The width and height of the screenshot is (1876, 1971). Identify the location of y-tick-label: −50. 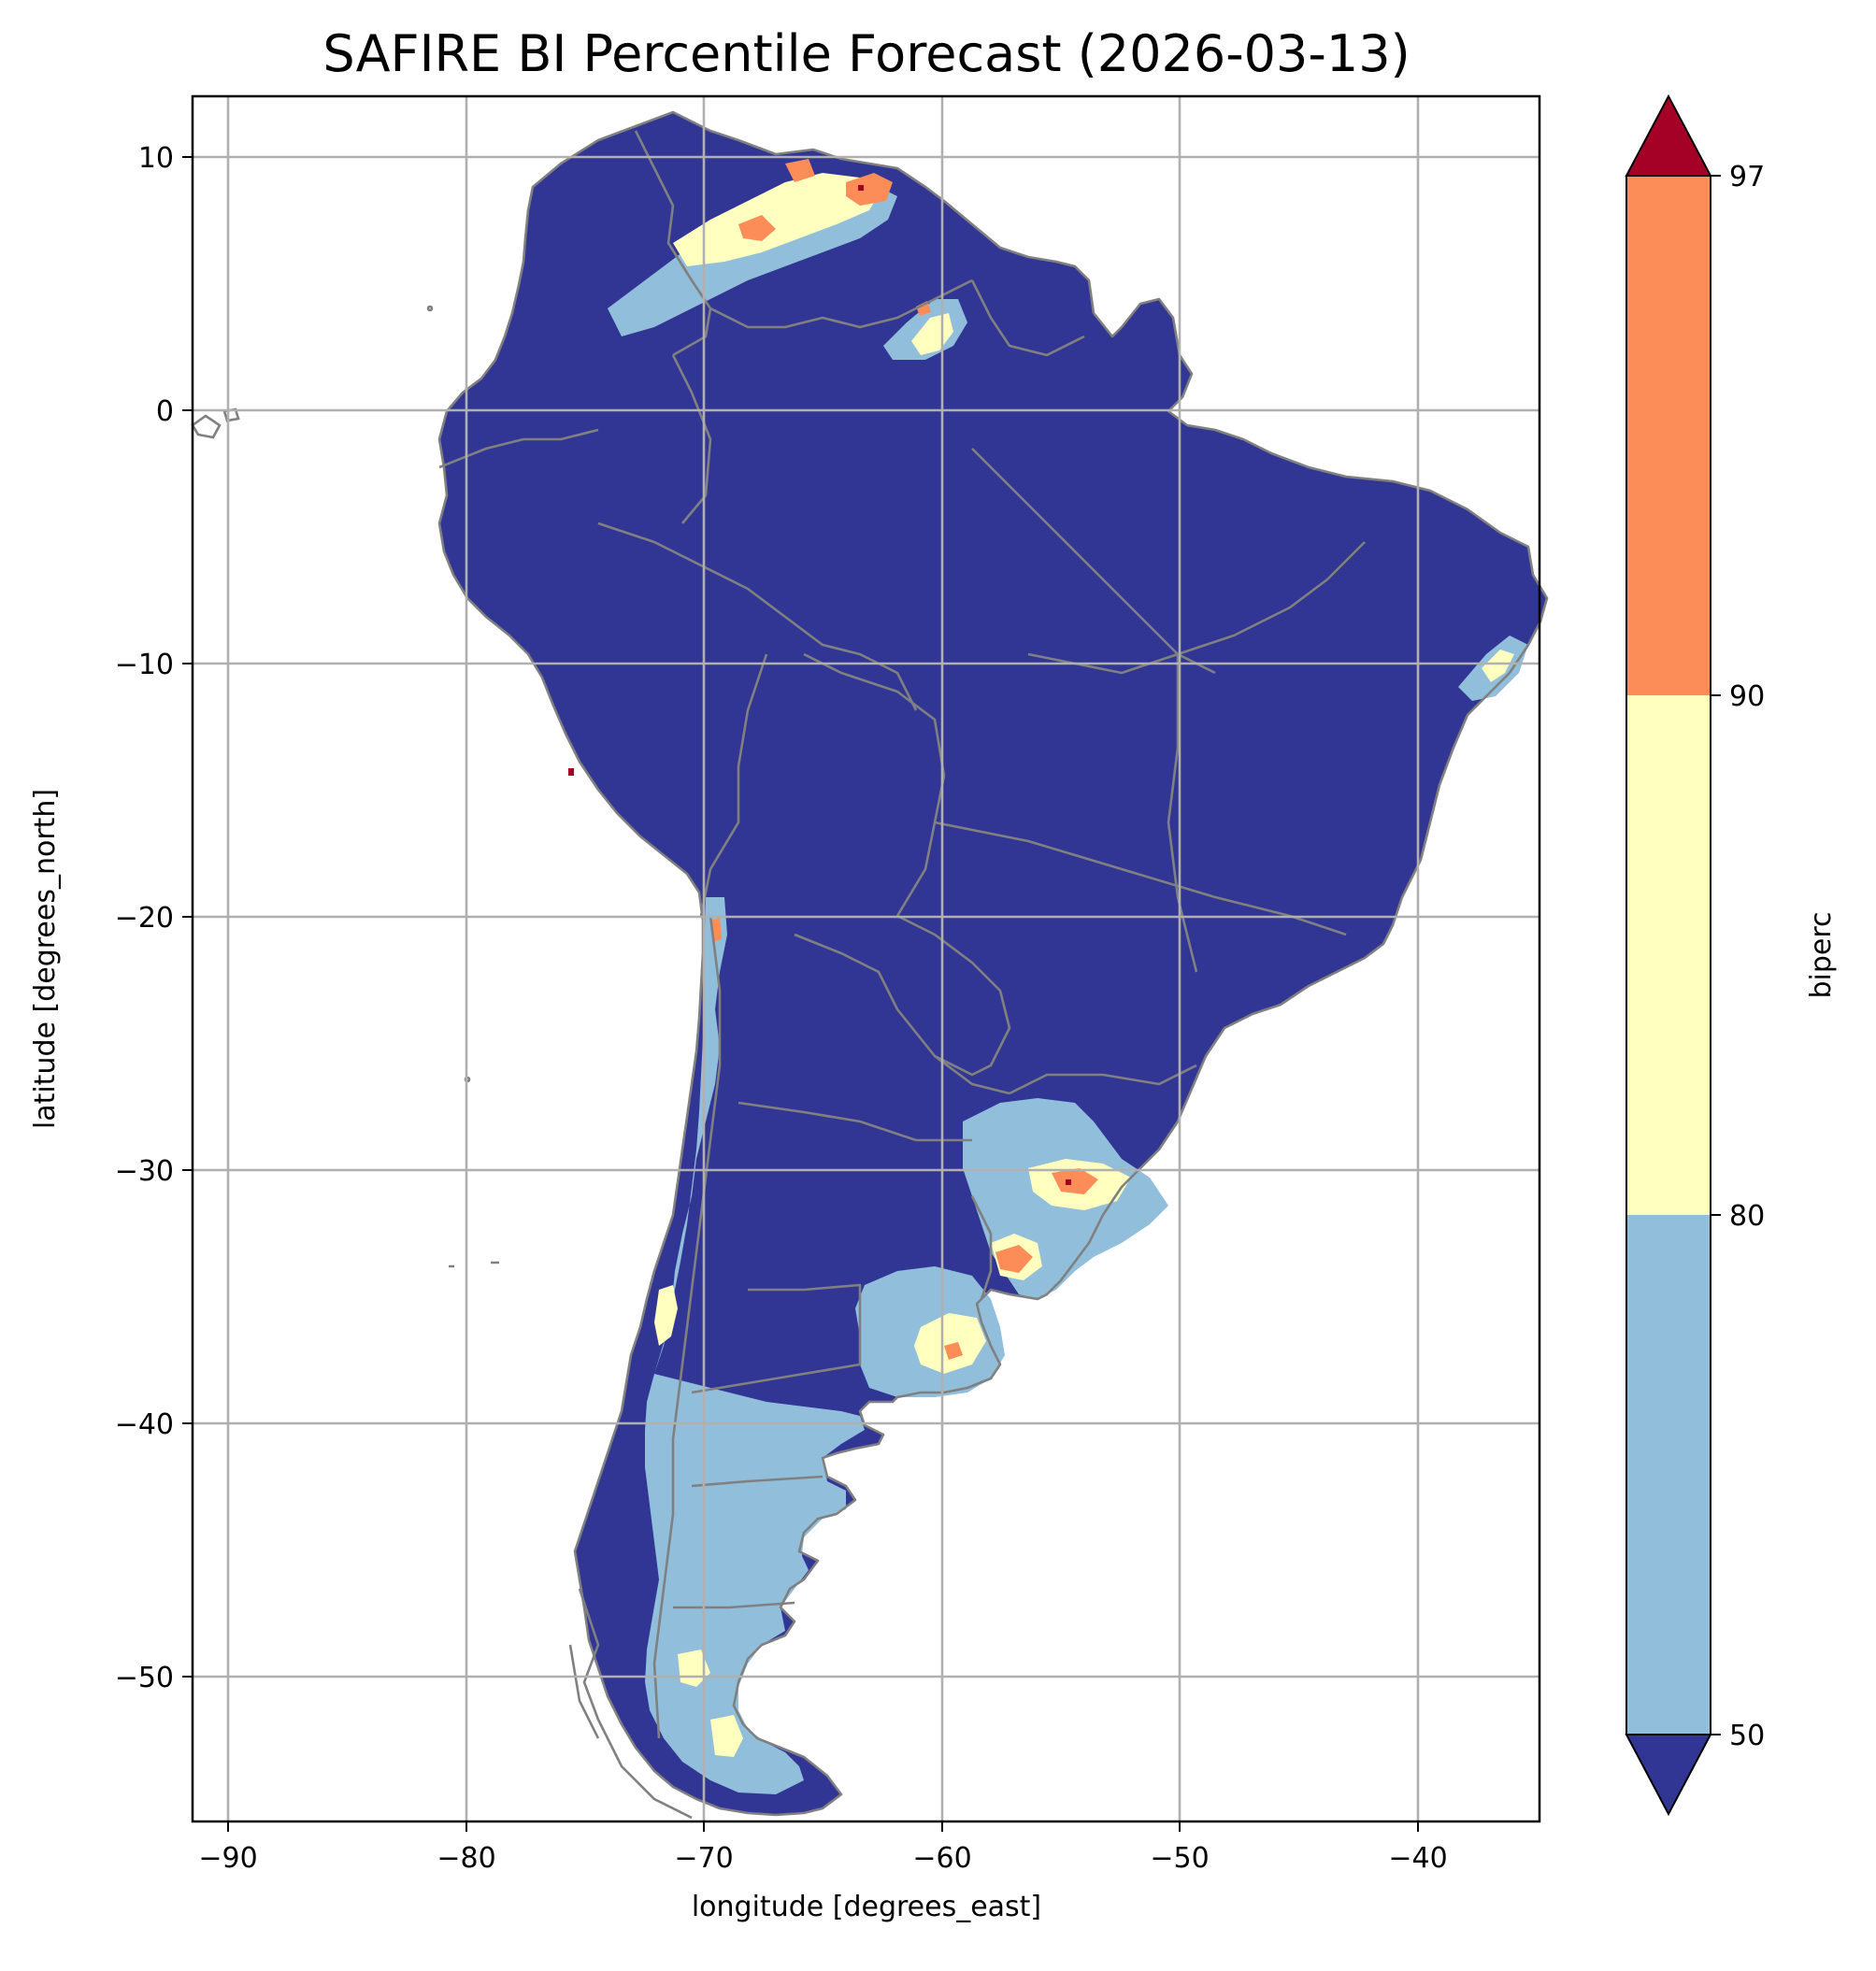
(144, 1678).